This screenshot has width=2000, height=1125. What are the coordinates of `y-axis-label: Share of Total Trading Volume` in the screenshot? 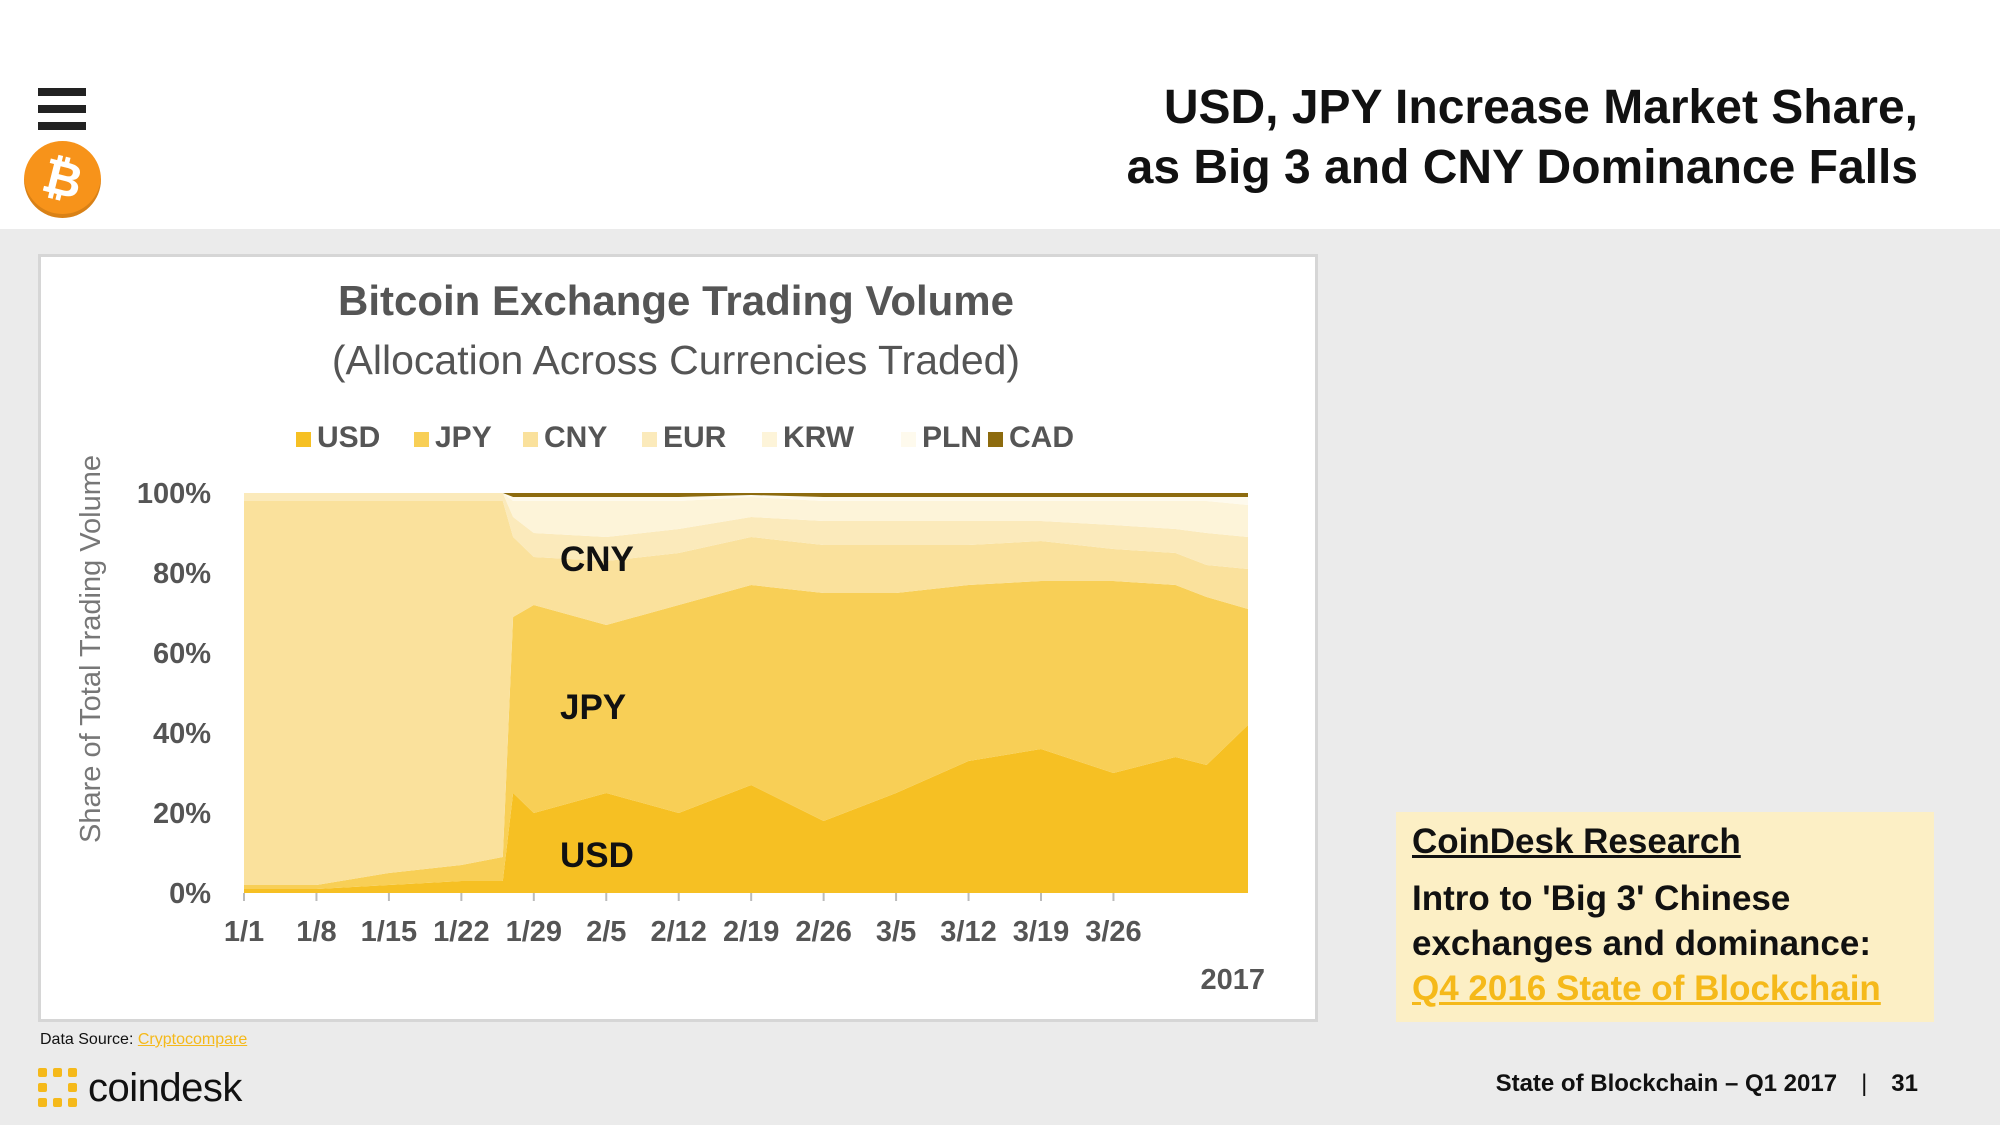 It's located at (91, 649).